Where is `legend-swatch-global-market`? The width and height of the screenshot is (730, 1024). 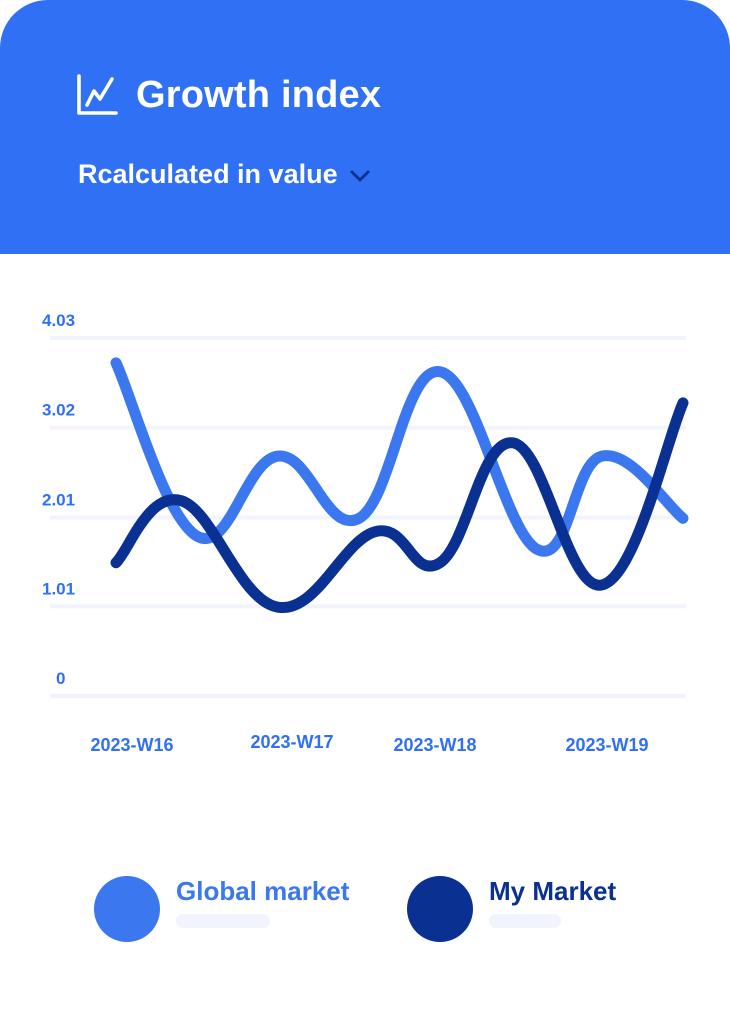 legend-swatch-global-market is located at coordinates (127, 909).